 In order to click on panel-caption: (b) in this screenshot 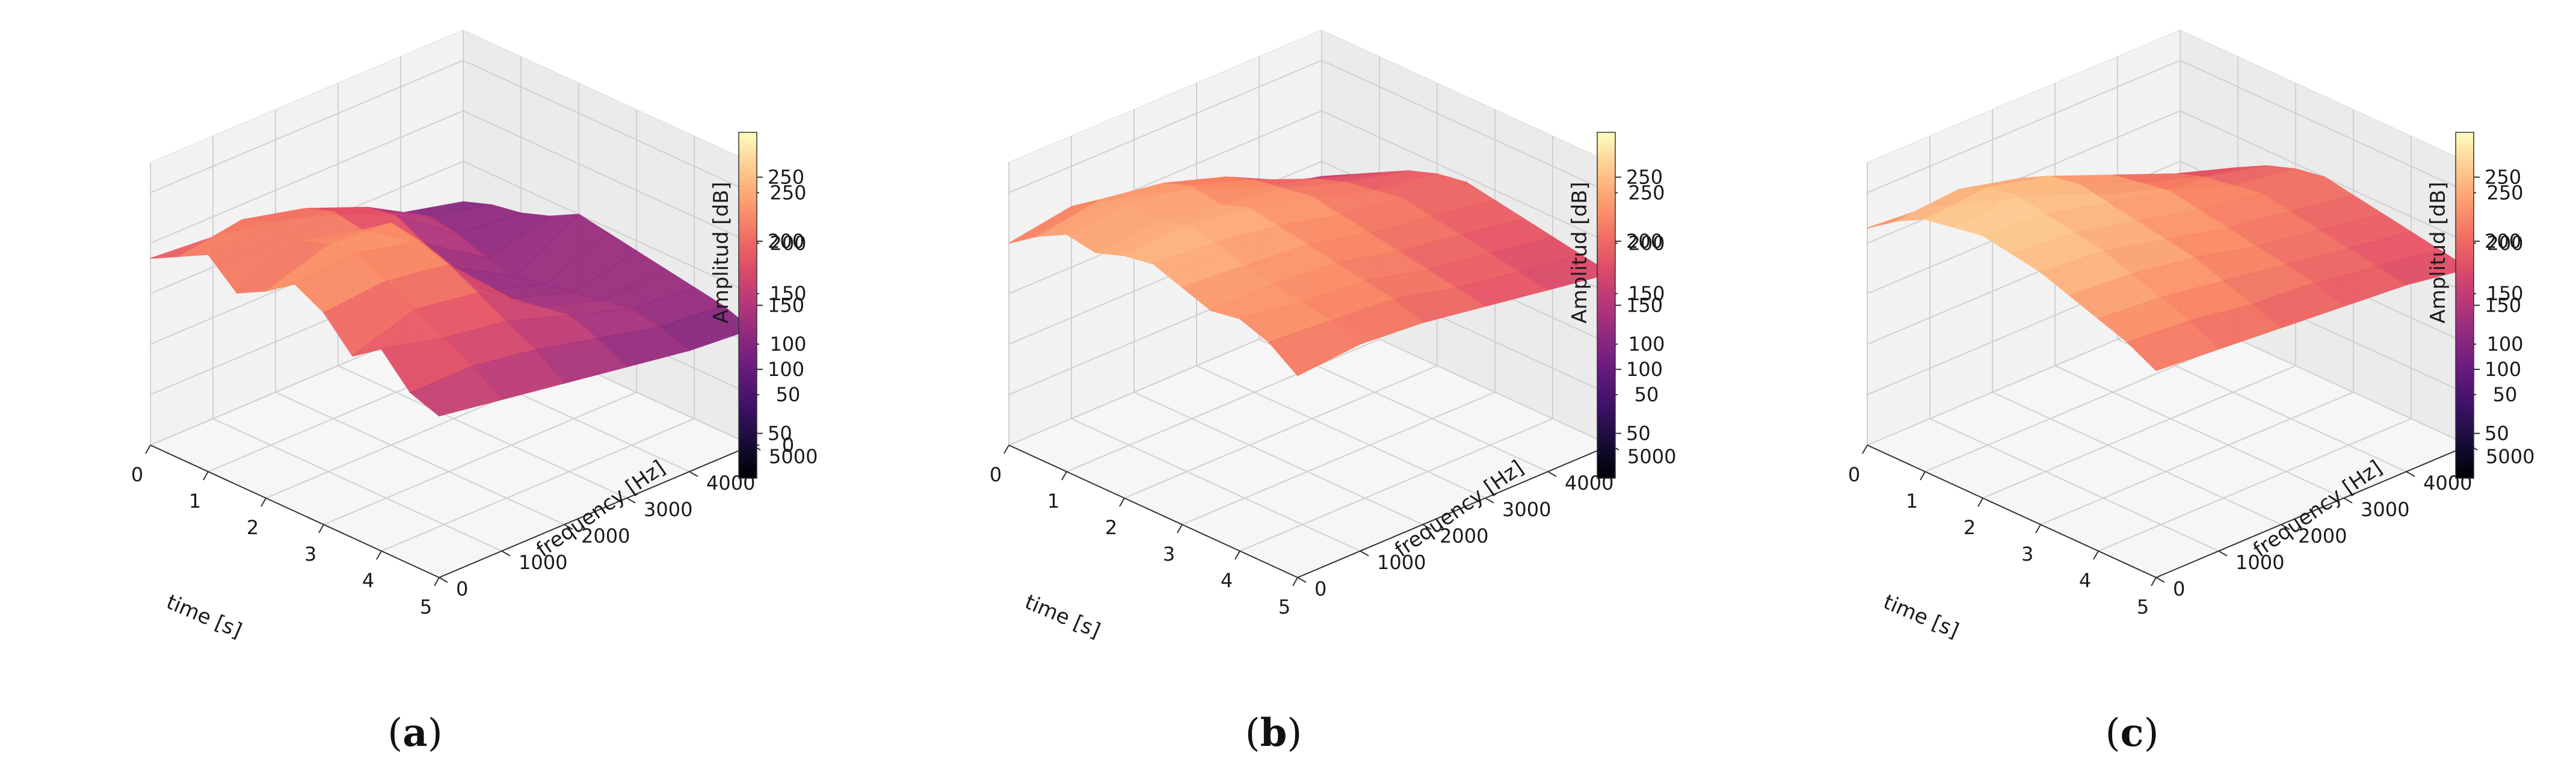, I will do `click(1273, 733)`.